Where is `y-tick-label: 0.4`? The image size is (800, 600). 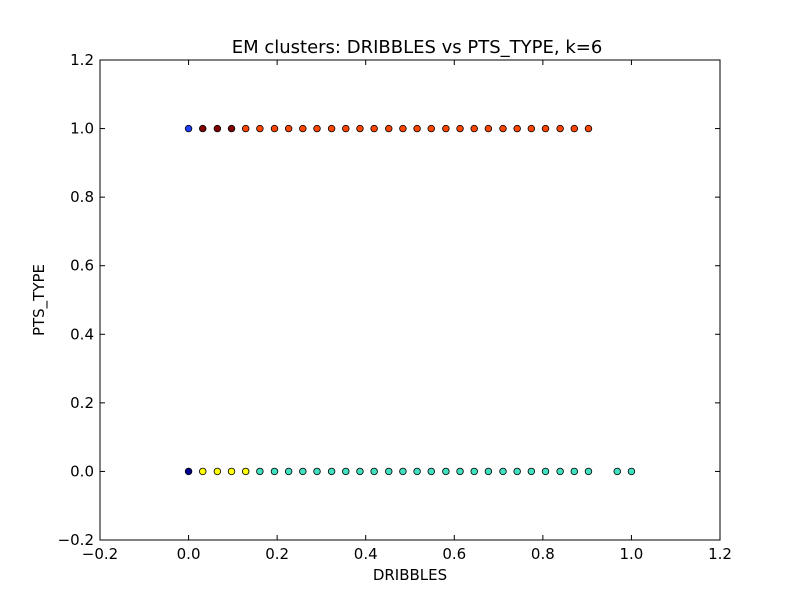
y-tick-label: 0.4 is located at coordinates (82, 334).